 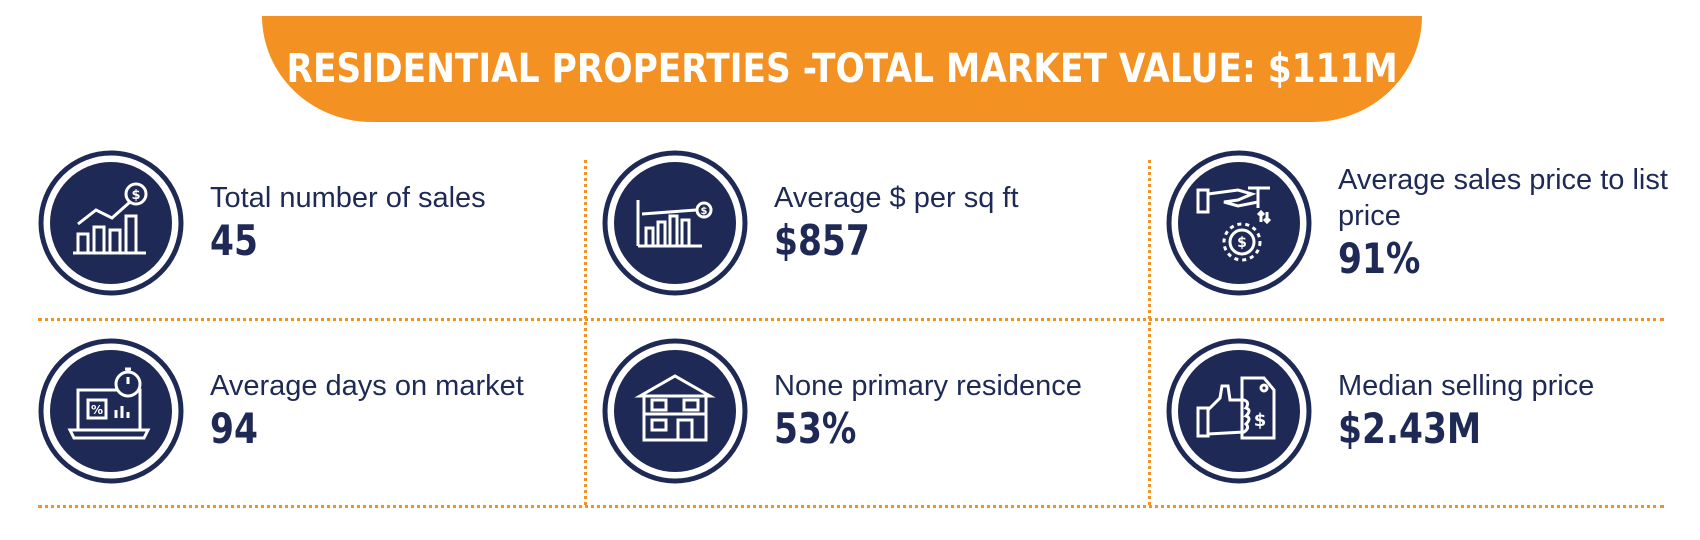 What do you see at coordinates (822, 240) in the screenshot?
I see `stat-value: $857` at bounding box center [822, 240].